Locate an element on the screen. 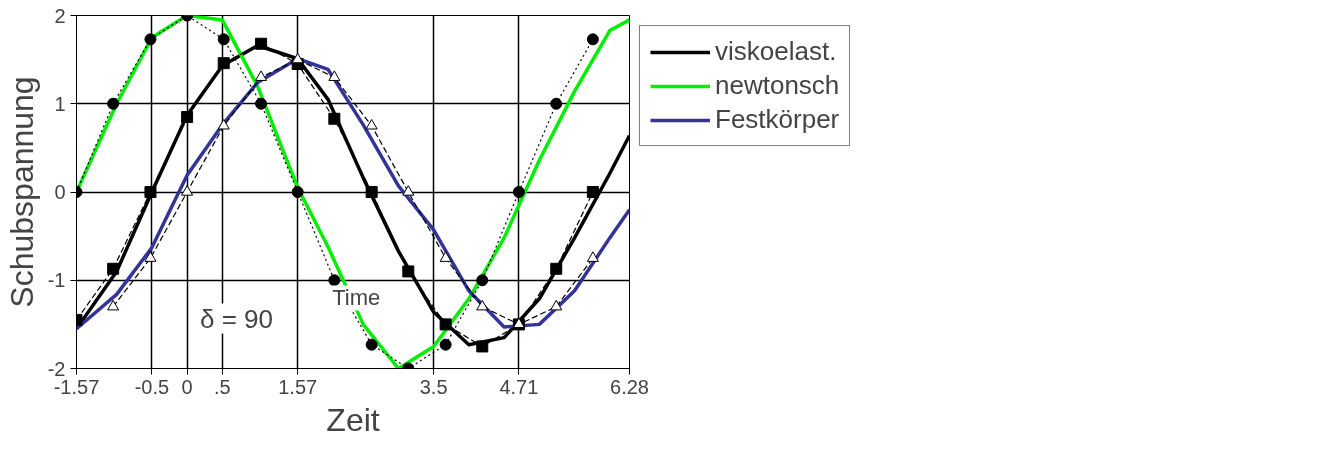 This screenshot has height=452, width=1322. y-axis-title: Schubspannung is located at coordinates (21, 192).